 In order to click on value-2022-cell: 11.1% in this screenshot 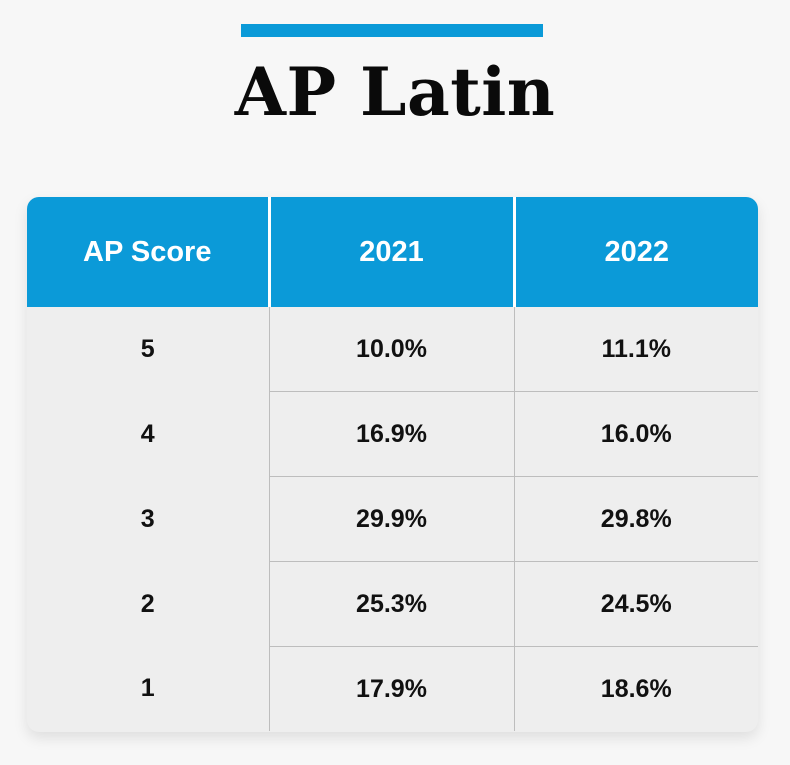, I will do `click(635, 349)`.